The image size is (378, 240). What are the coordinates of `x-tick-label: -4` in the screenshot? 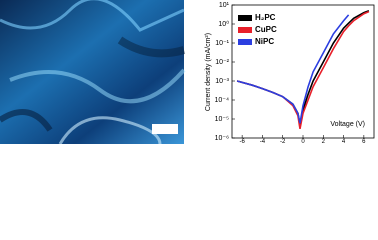 It's located at (263, 141).